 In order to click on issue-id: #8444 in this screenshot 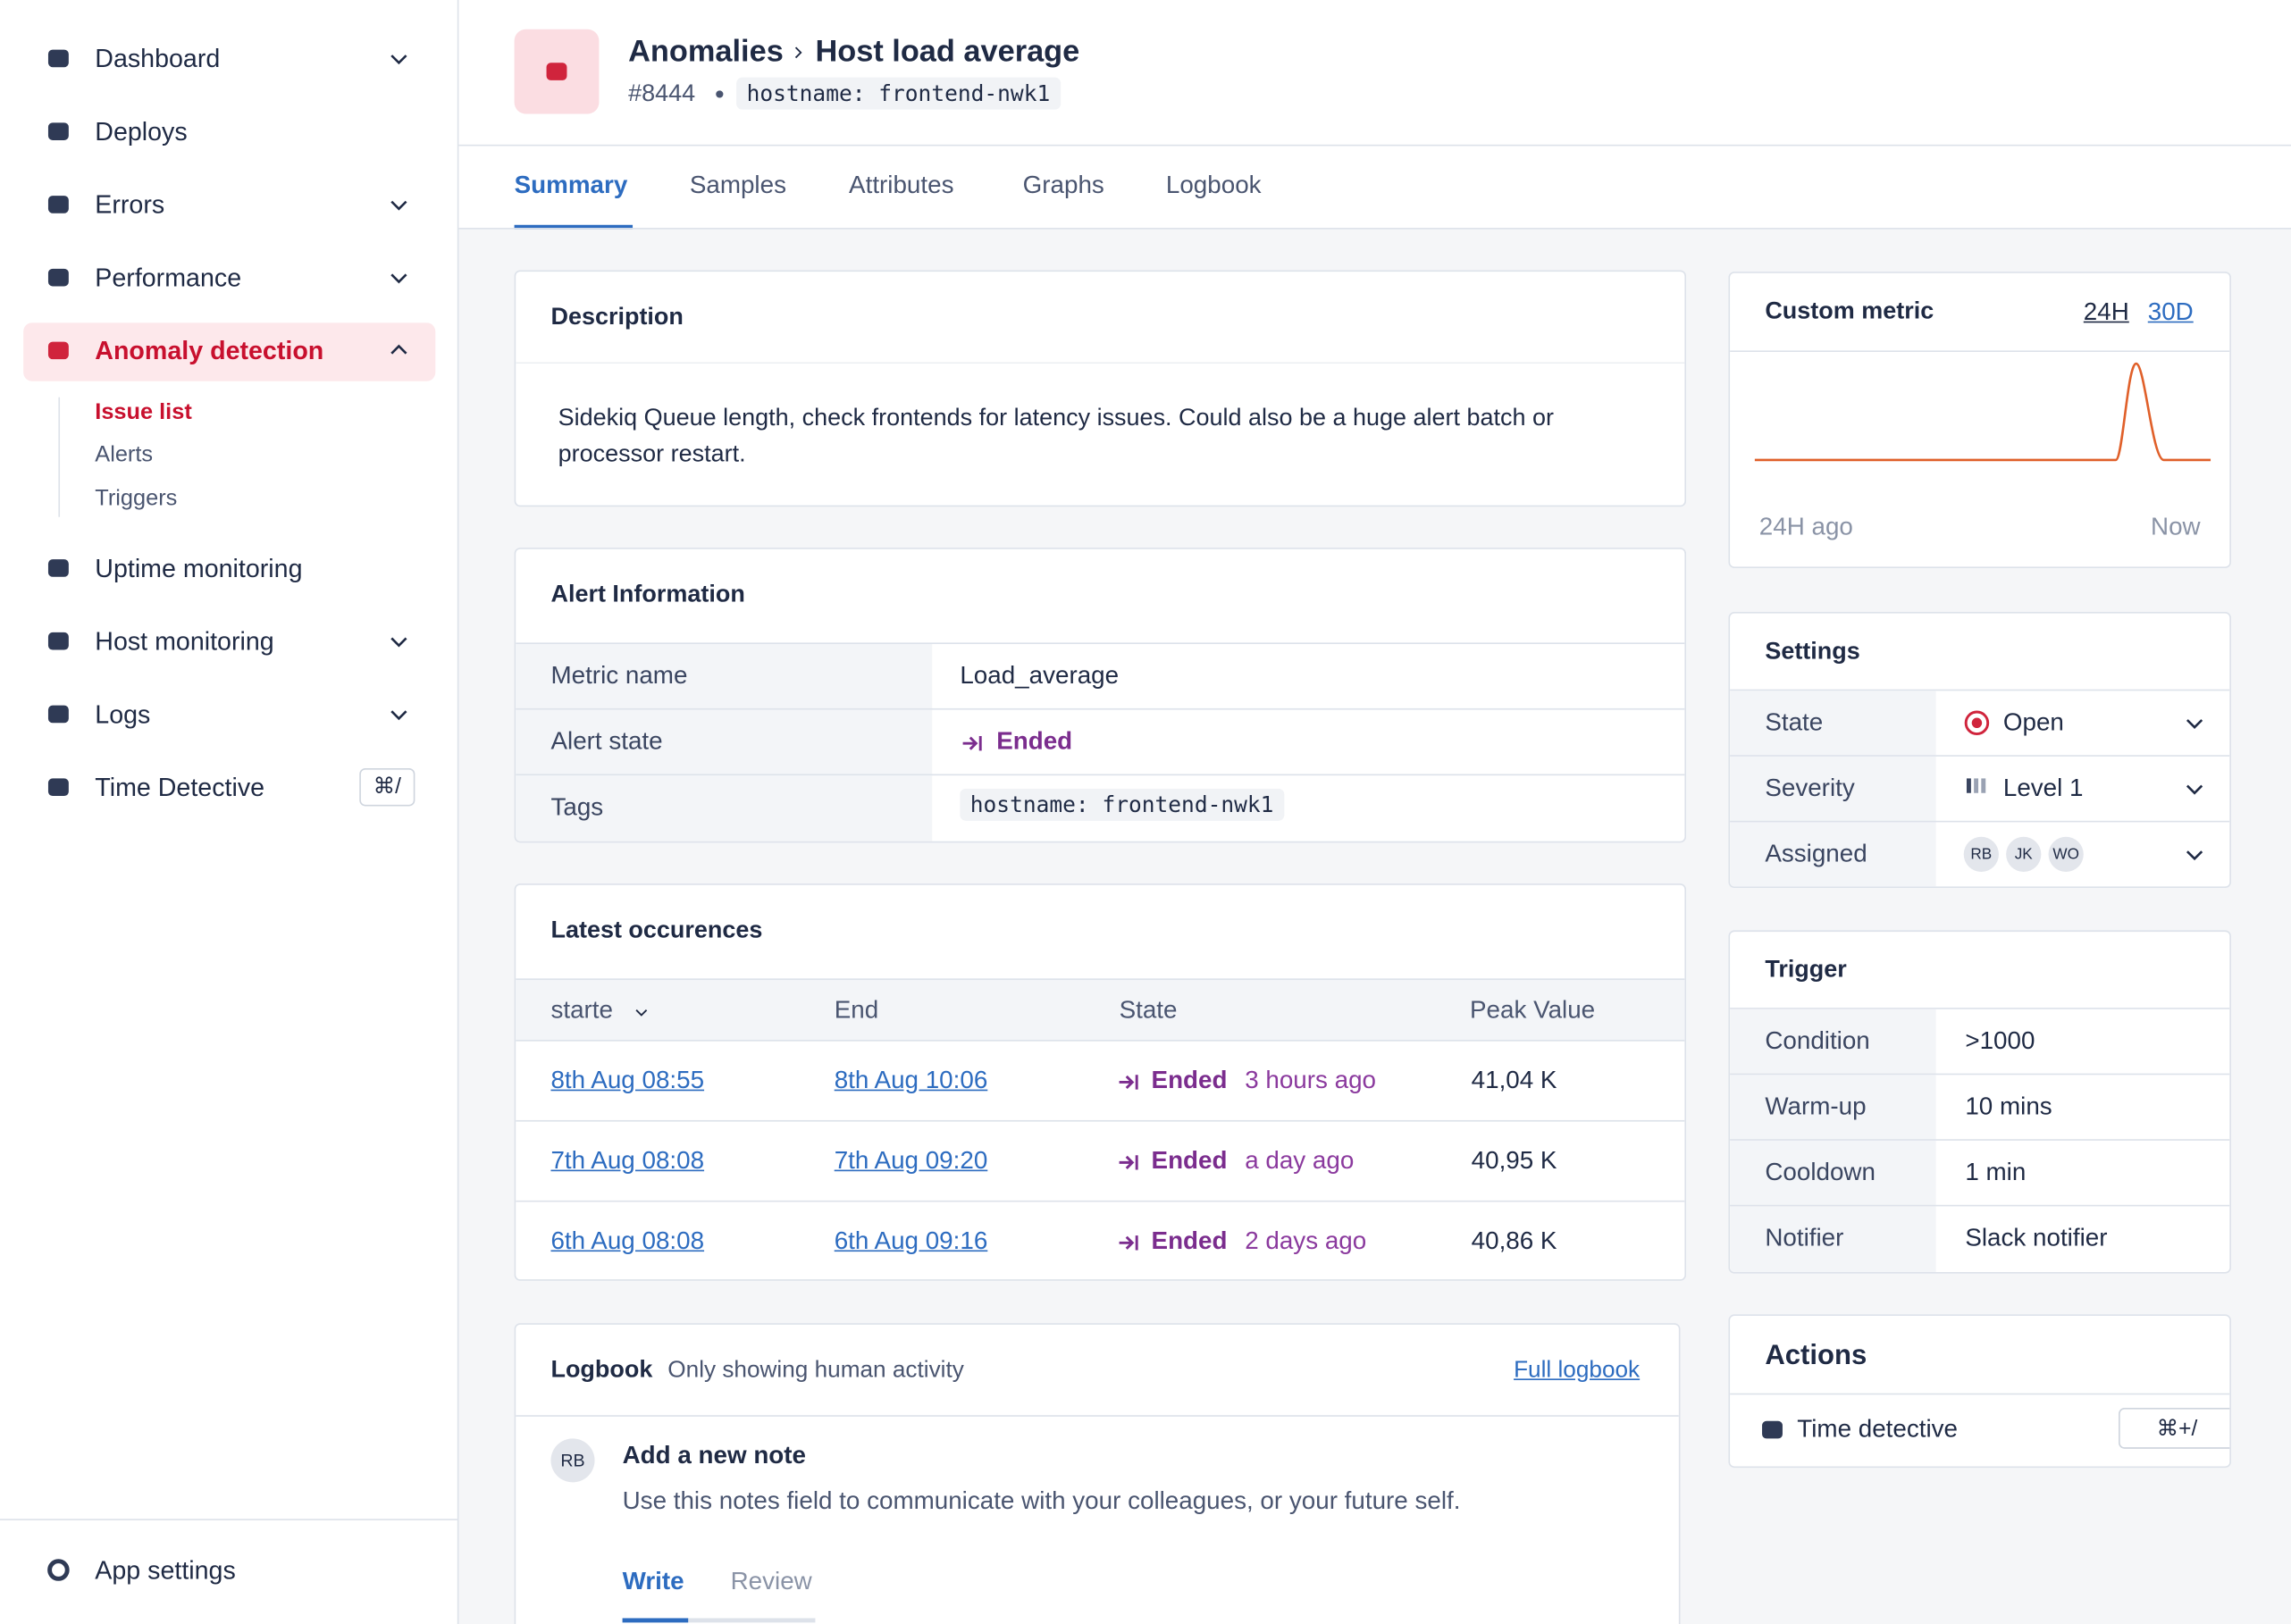, I will do `click(662, 93)`.